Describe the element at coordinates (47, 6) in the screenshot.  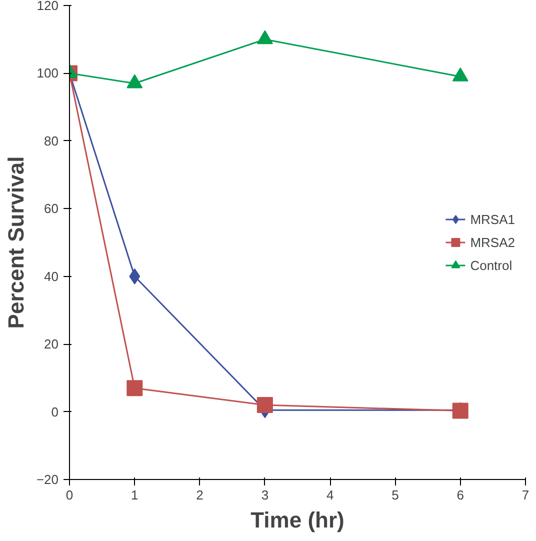
I see `y-tick-label: 120` at that location.